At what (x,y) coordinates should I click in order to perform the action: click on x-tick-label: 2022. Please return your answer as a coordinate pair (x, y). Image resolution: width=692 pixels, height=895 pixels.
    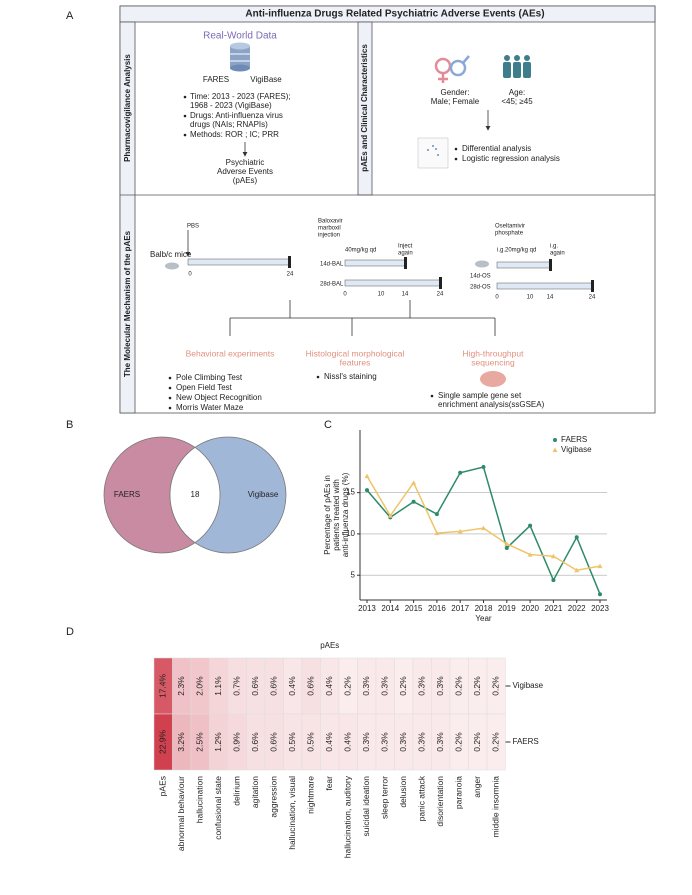
    Looking at the image, I should click on (577, 608).